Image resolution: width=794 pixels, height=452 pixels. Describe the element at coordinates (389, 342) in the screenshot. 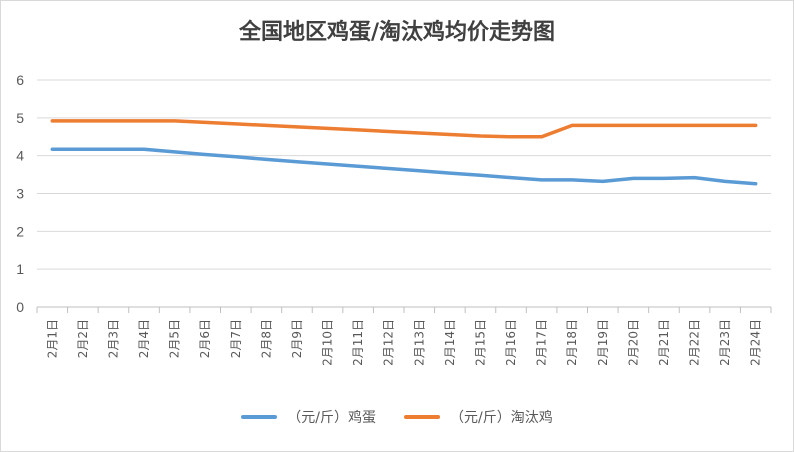

I see `x-tick-label: 2月12日` at that location.